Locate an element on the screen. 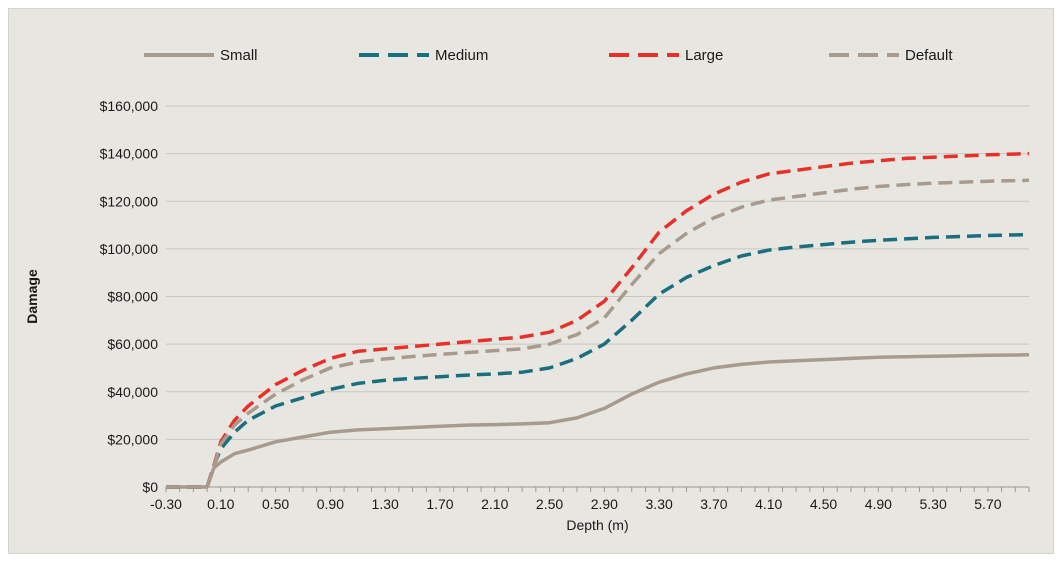 This screenshot has width=1061, height=563. y-tick-label: $20,000 is located at coordinates (132, 439).